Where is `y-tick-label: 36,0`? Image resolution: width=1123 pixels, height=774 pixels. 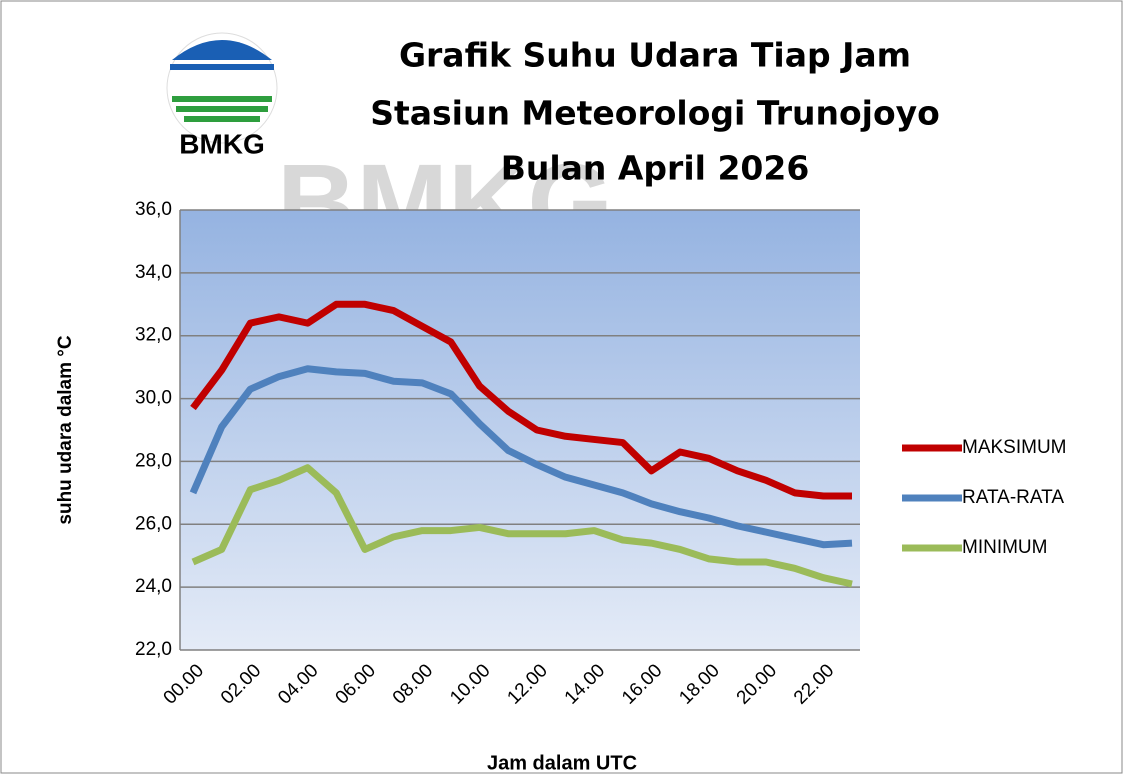 y-tick-label: 36,0 is located at coordinates (153, 209).